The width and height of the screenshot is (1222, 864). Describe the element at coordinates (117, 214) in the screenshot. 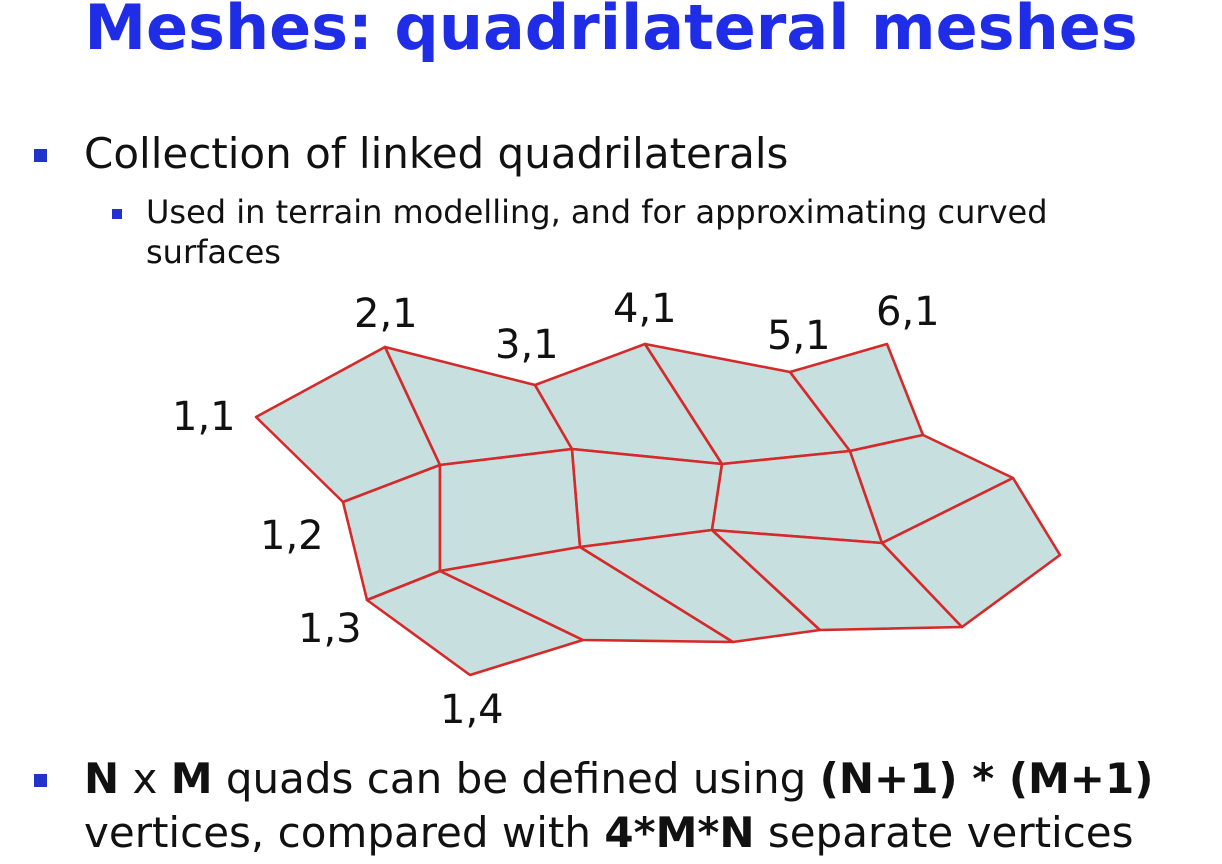

I see `sub-bullet-marker` at that location.